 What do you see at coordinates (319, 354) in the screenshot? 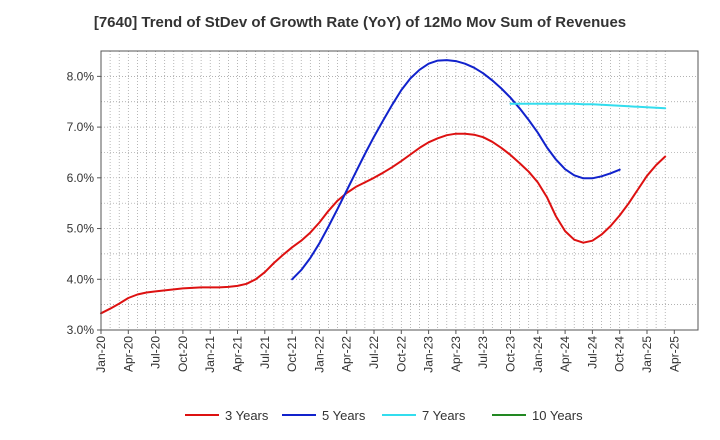
I see `x-tick-label: Jan-22` at bounding box center [319, 354].